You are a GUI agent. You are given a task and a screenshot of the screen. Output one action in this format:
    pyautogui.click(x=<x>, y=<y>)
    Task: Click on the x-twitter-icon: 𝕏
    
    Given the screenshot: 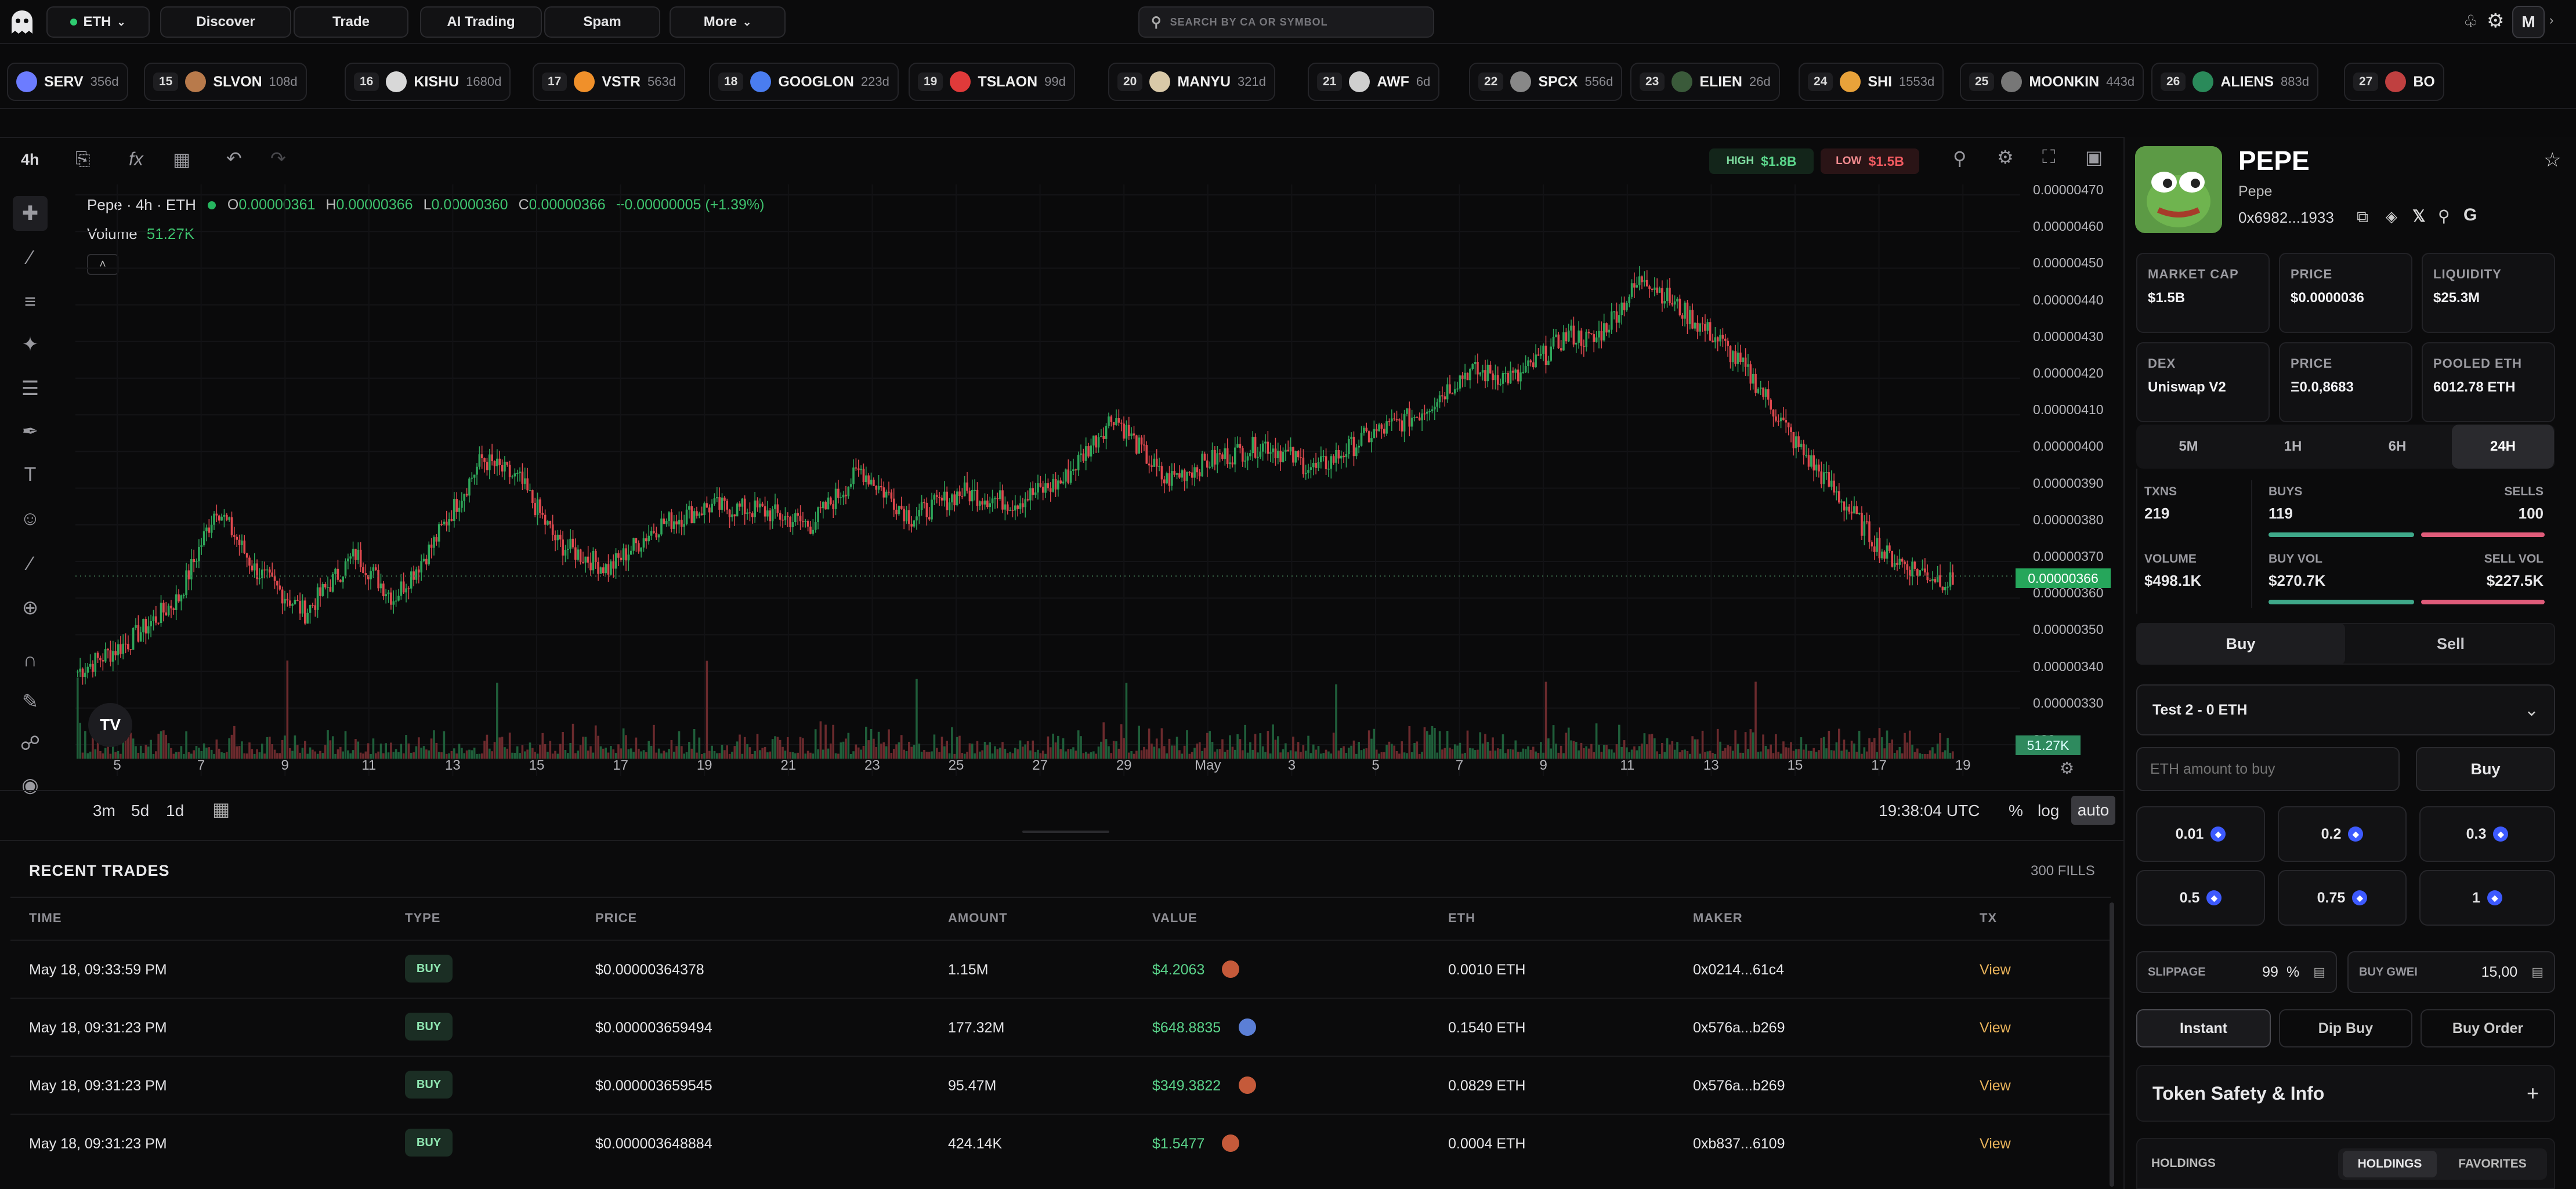 What is the action you would take?
    pyautogui.click(x=2419, y=216)
    